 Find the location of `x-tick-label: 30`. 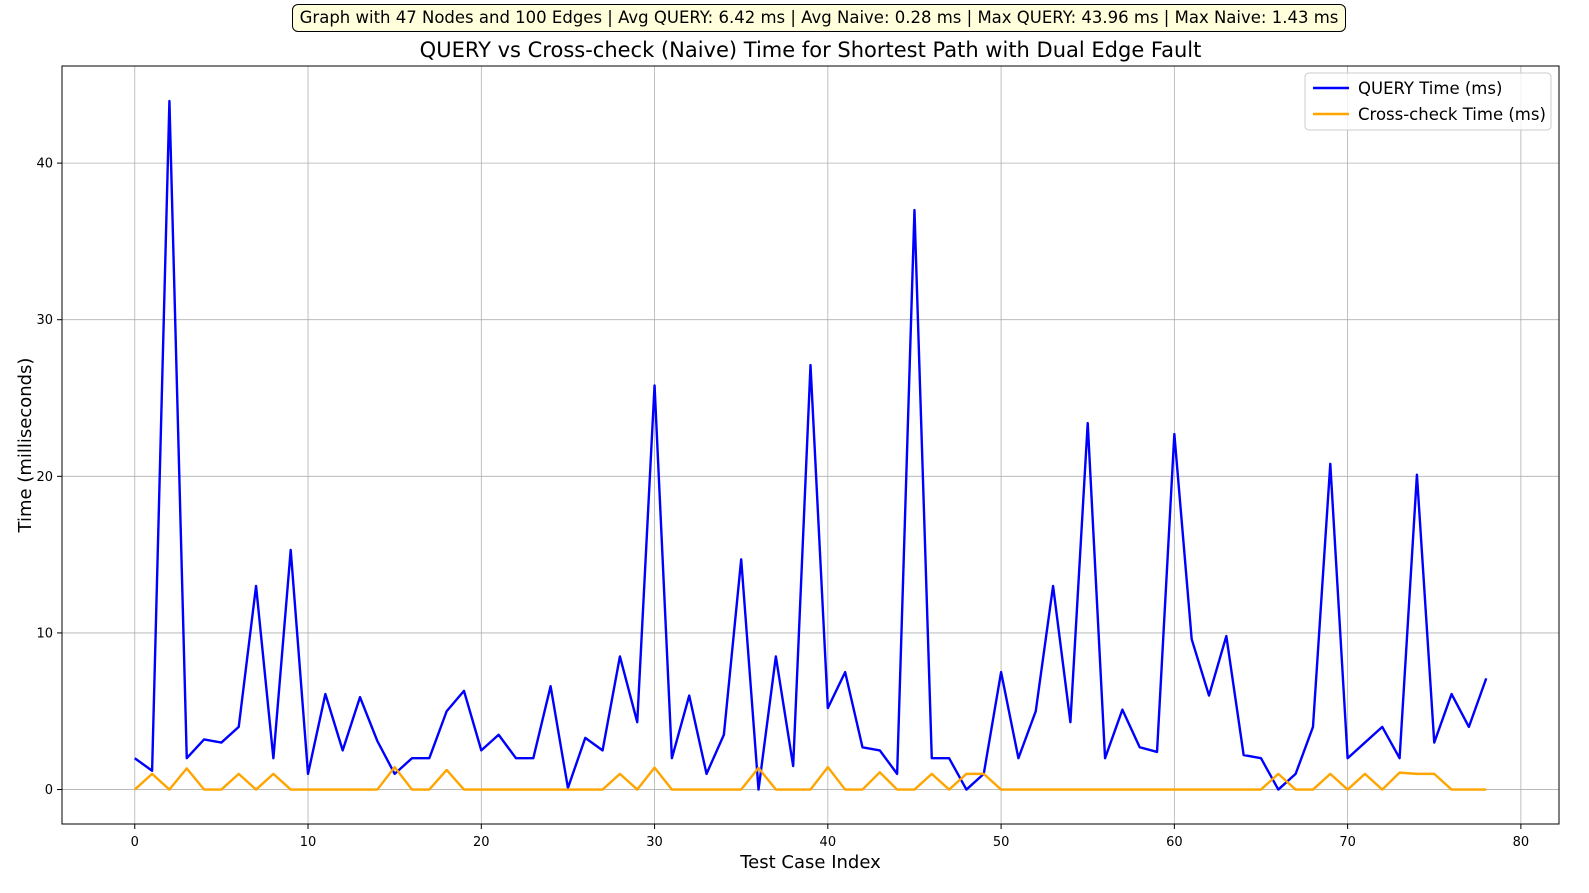

x-tick-label: 30 is located at coordinates (654, 842).